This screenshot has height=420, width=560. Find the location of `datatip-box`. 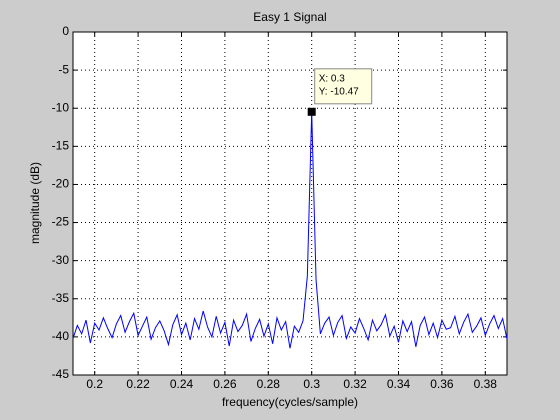

datatip-box is located at coordinates (343, 86).